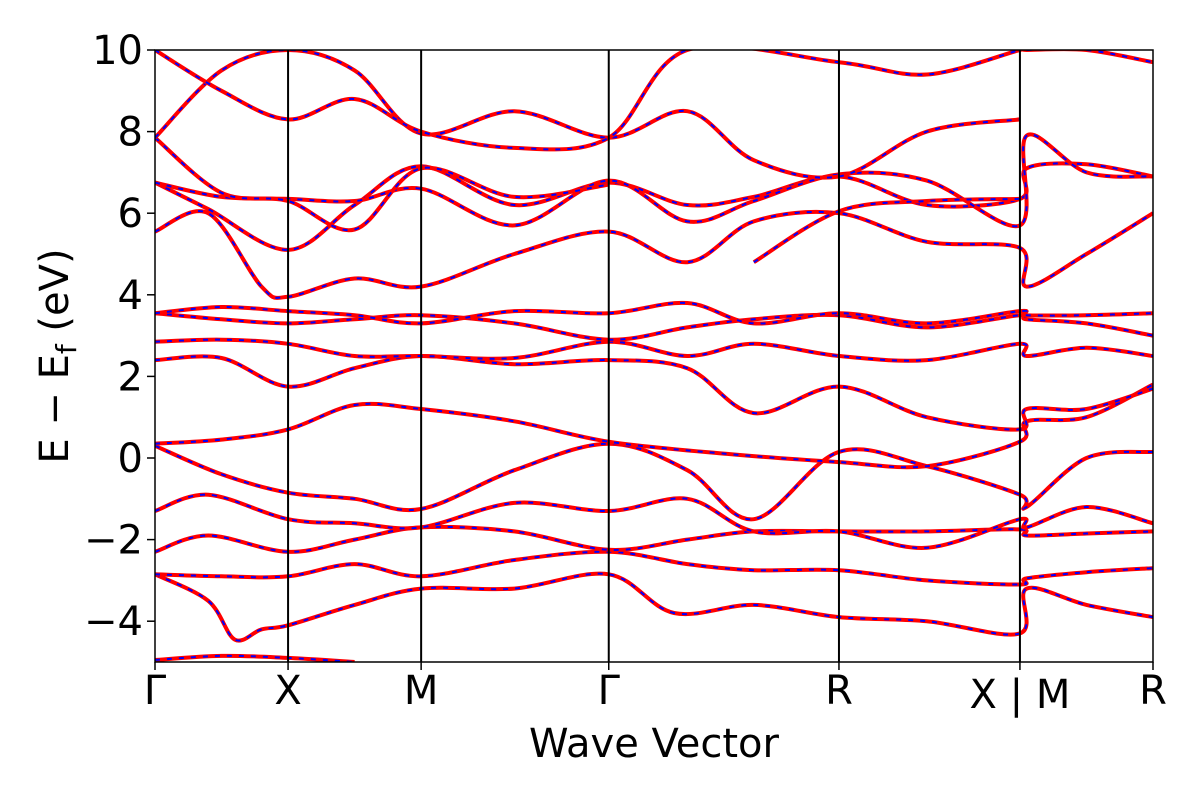 The width and height of the screenshot is (1200, 800). What do you see at coordinates (1020, 695) in the screenshot?
I see `x-tick-label-5: X | M` at bounding box center [1020, 695].